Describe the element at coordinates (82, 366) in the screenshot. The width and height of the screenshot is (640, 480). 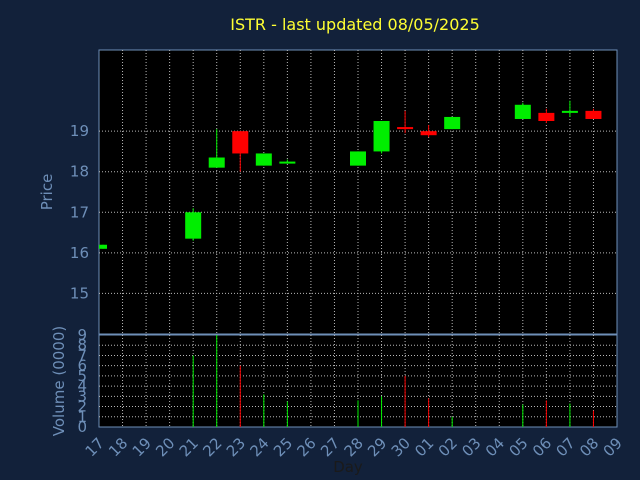
I see `volume-tick-label: 6` at that location.